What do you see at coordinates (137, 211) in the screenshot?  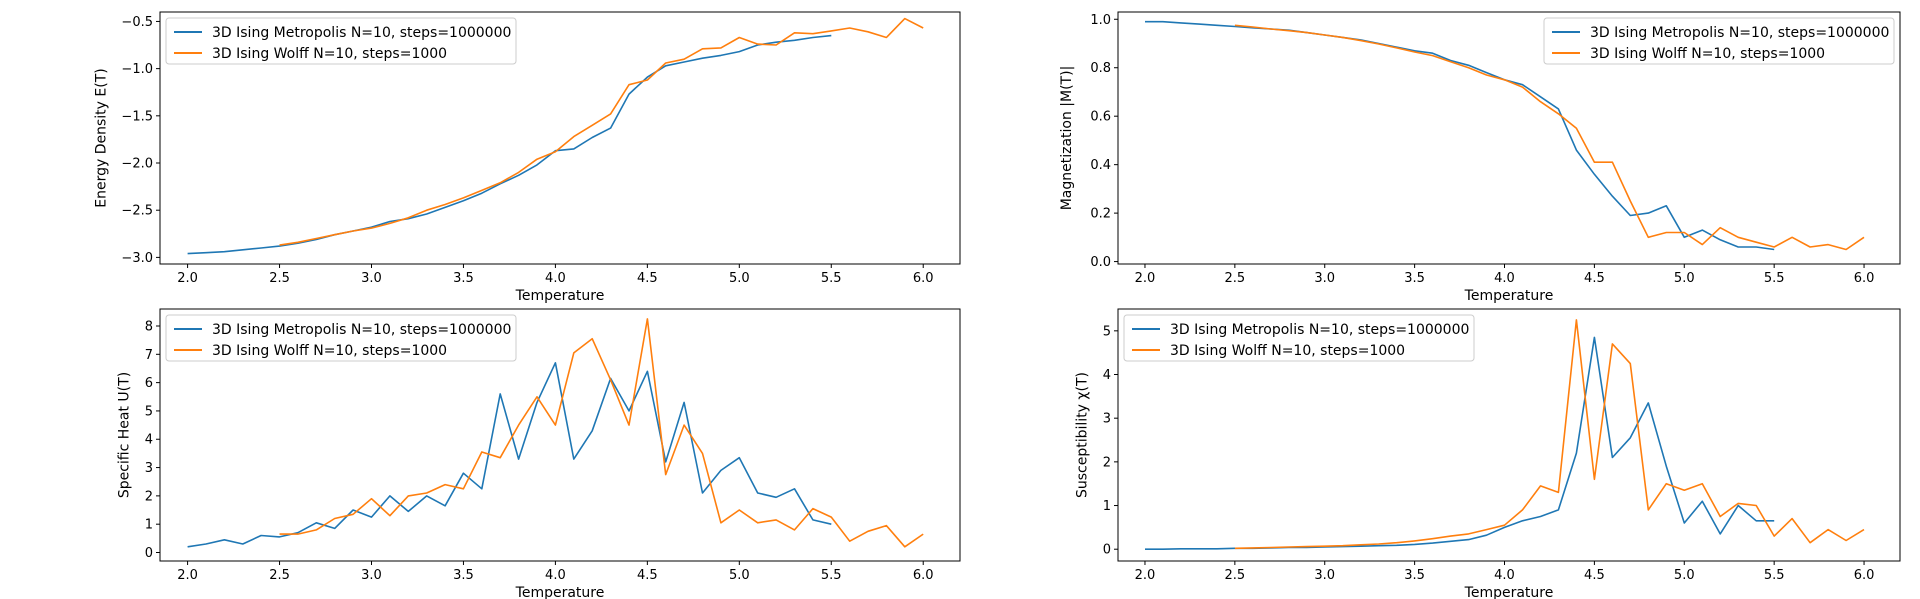 I see `y-tick-label: −2.5` at bounding box center [137, 211].